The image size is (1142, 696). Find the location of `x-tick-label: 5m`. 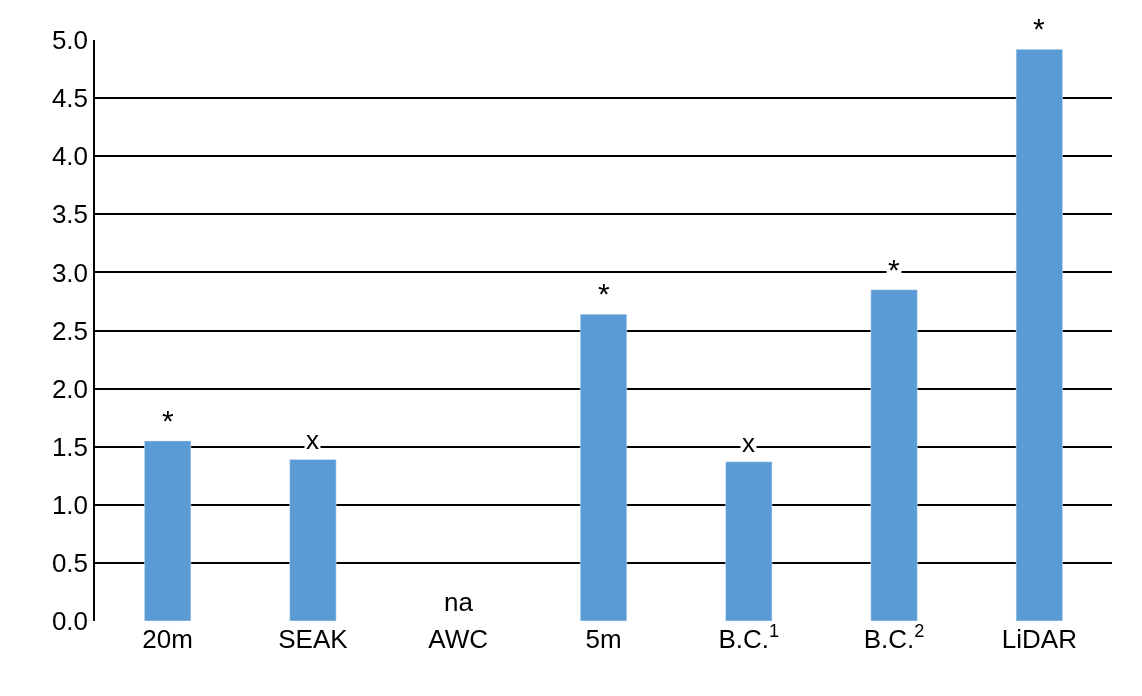

x-tick-label: 5m is located at coordinates (603, 639).